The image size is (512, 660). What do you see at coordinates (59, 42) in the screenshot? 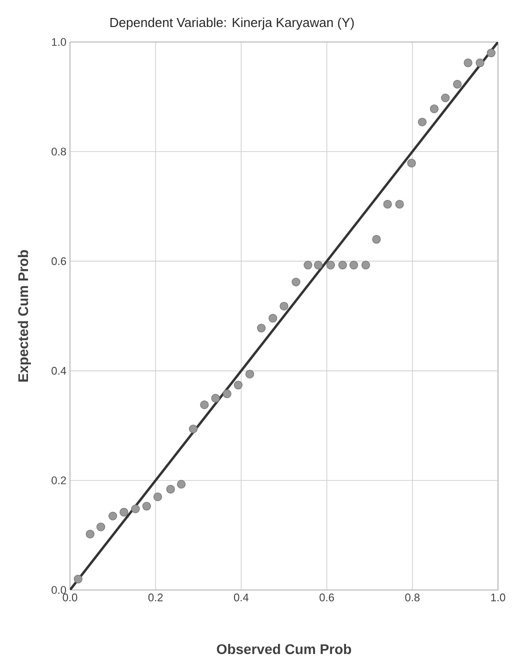
I see `y-tick-label: 1.0` at bounding box center [59, 42].